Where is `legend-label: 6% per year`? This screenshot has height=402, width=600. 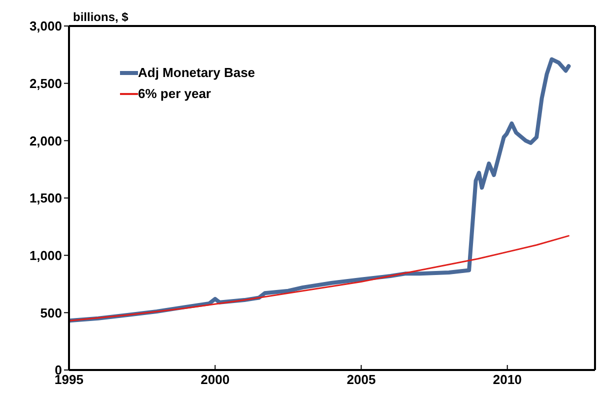
legend-label: 6% per year is located at coordinates (174, 93).